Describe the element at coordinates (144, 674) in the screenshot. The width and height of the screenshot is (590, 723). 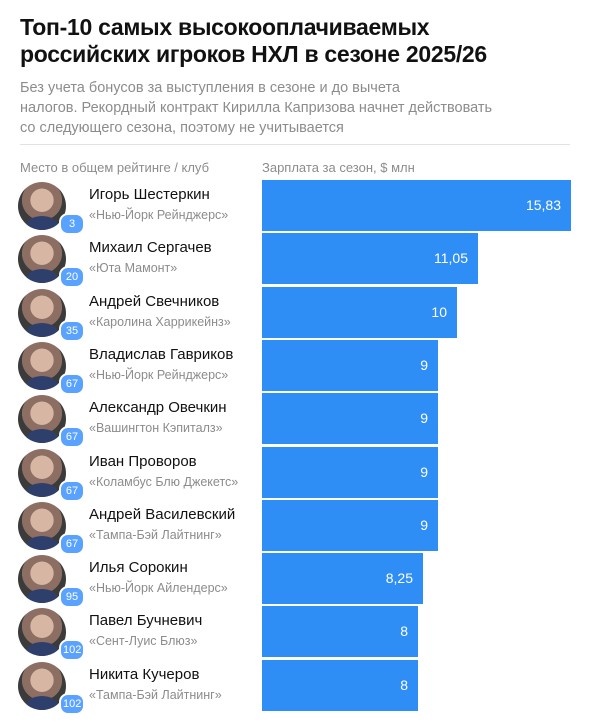
I see `player-name: Никита Кучеров` at that location.